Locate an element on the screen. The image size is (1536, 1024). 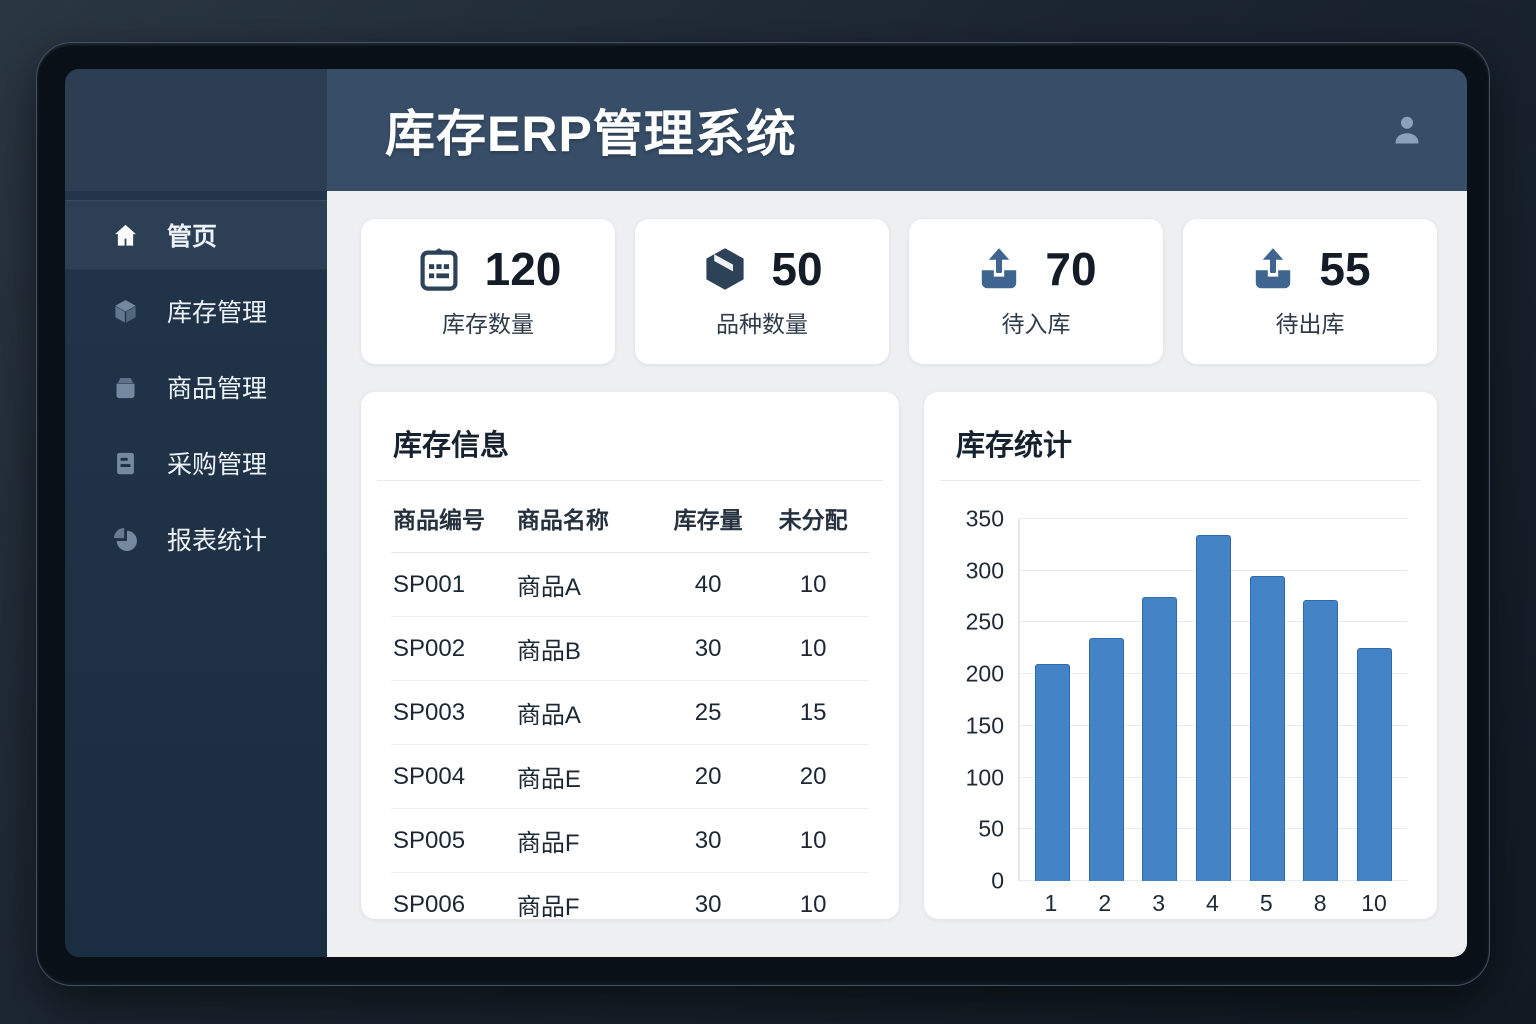
bars-container is located at coordinates (1213, 700).